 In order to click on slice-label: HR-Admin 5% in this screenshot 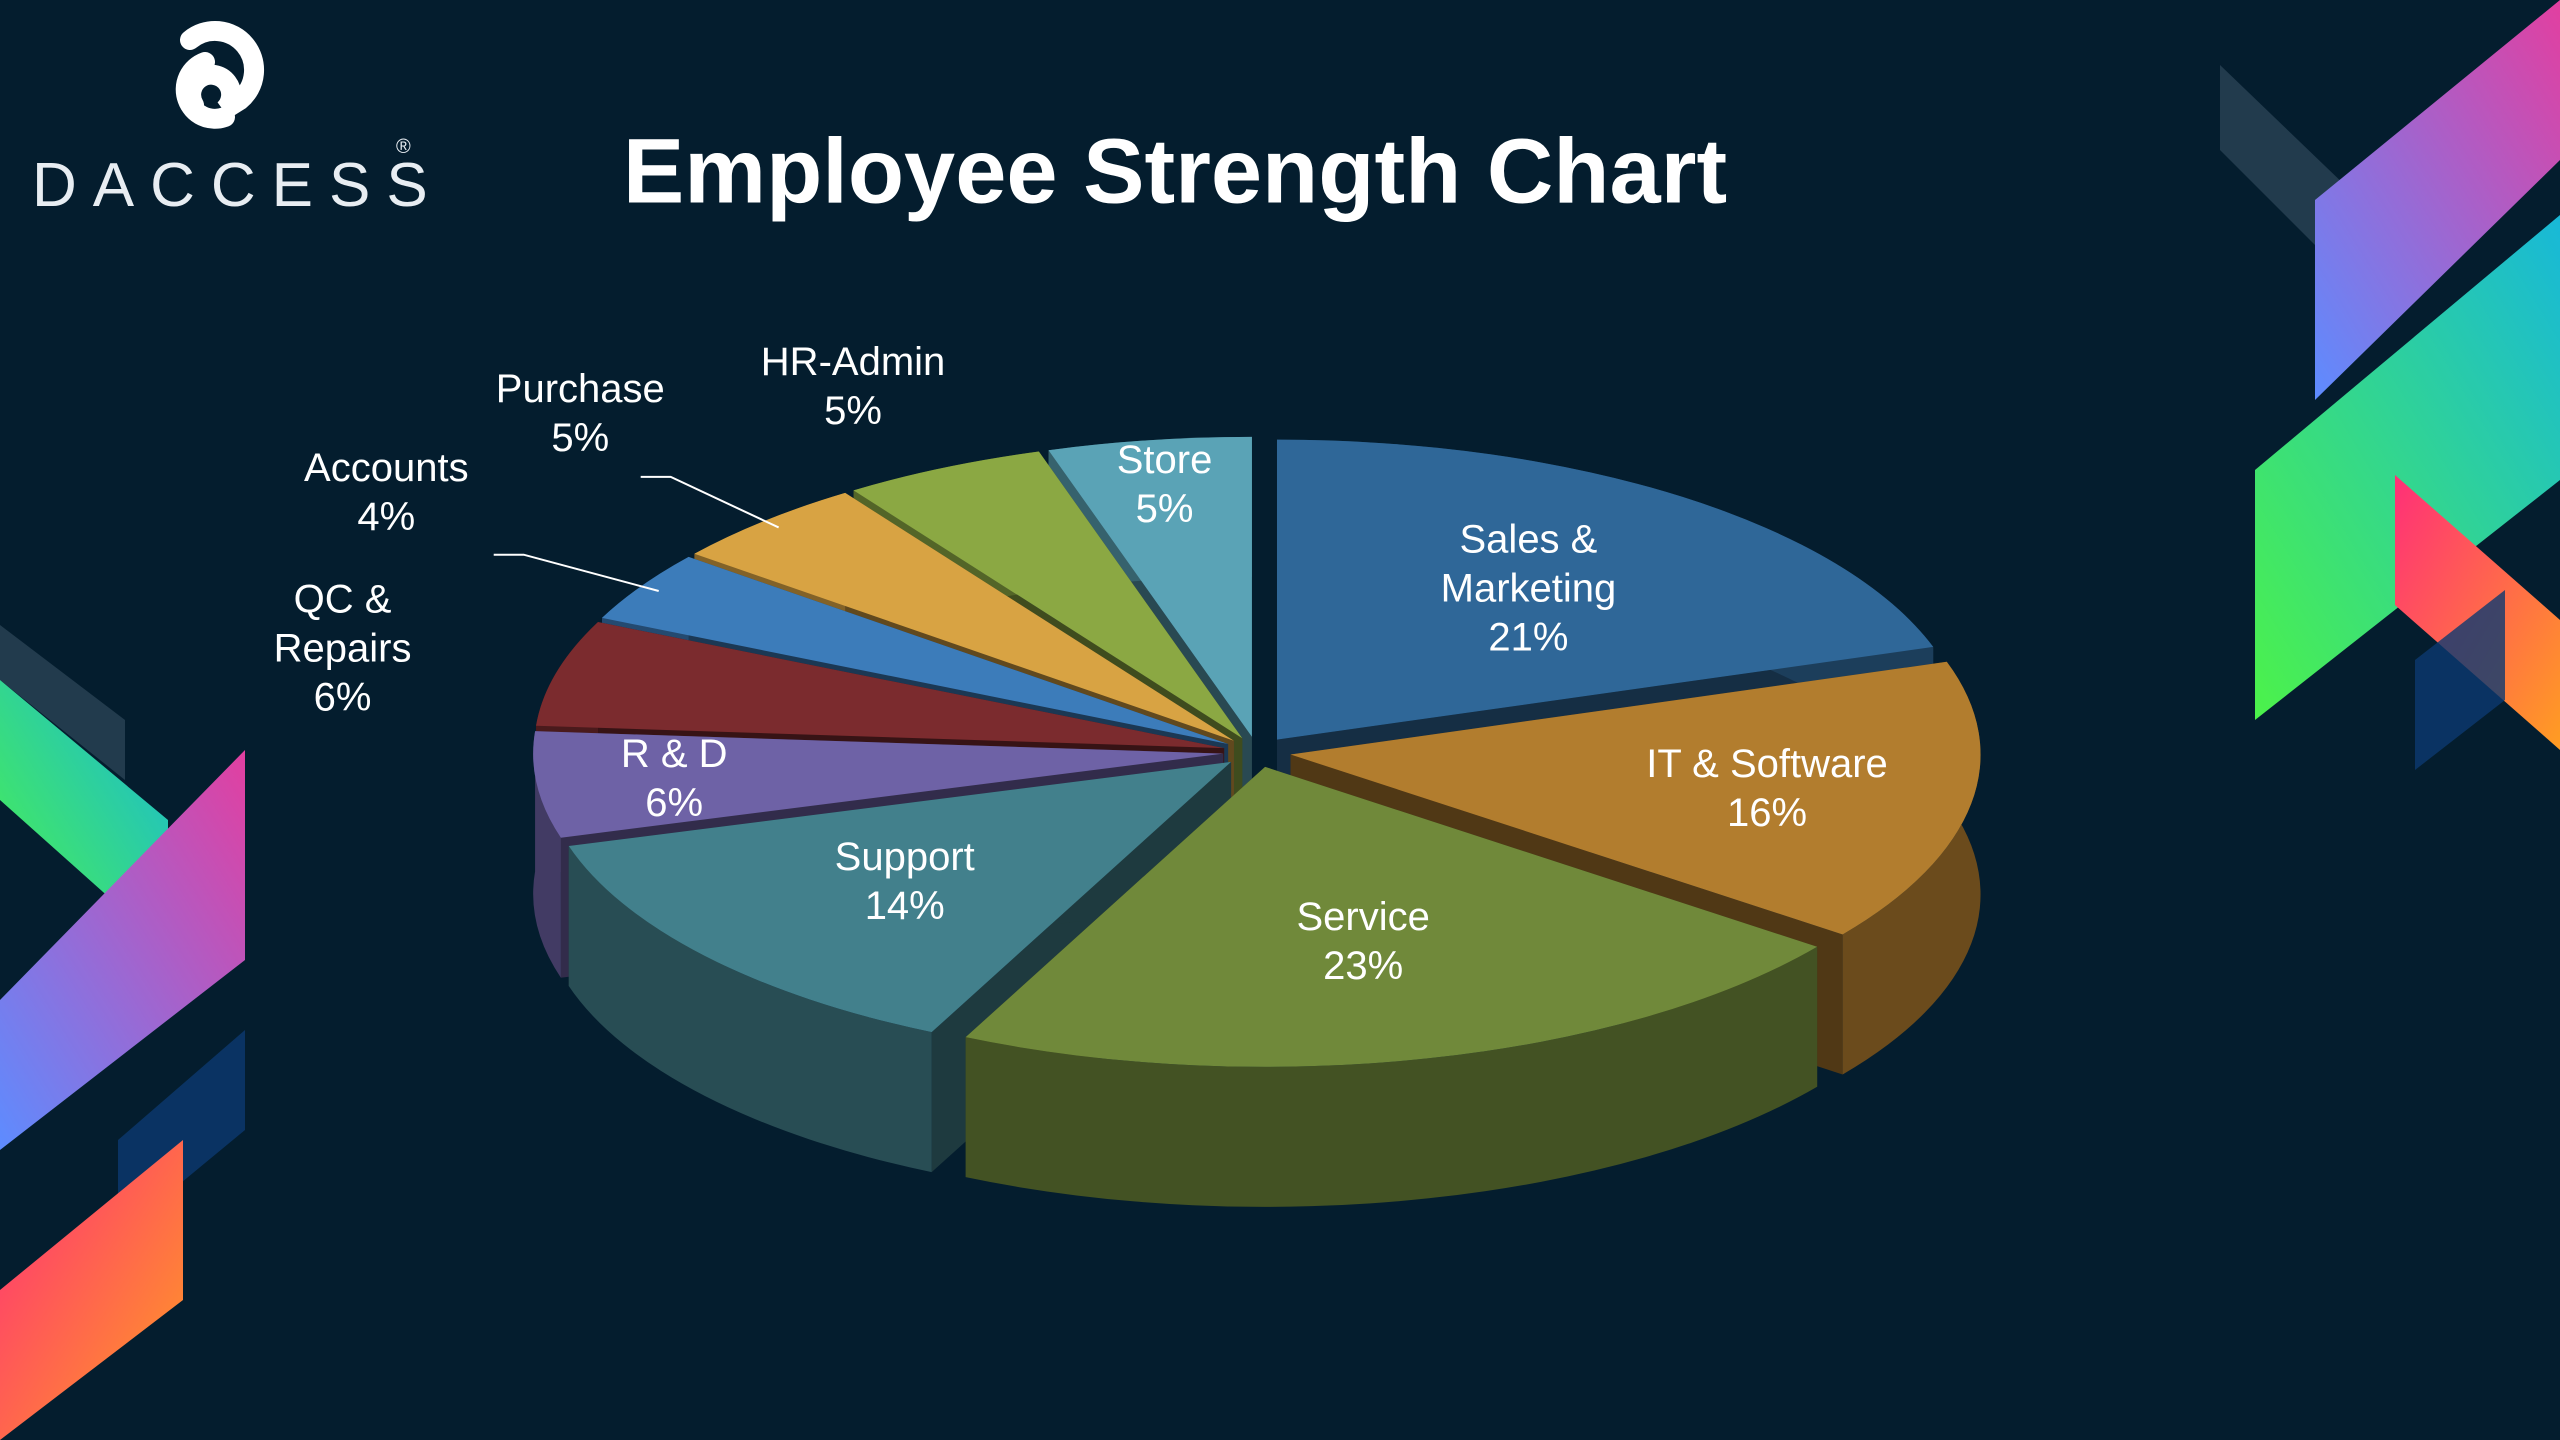, I will do `click(853, 387)`.